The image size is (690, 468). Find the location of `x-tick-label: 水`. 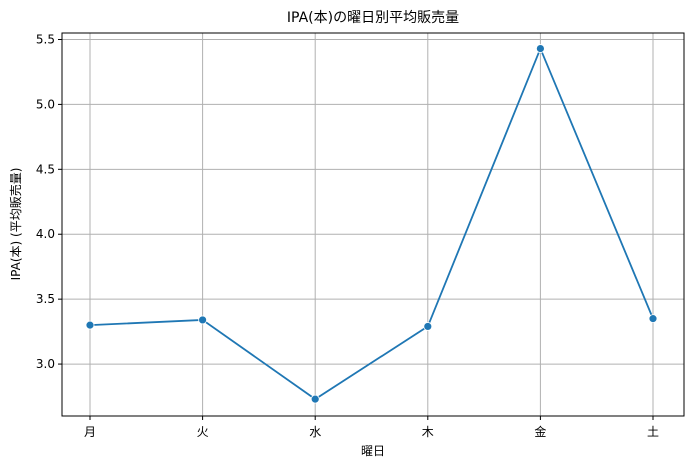

x-tick-label: 水 is located at coordinates (315, 432).